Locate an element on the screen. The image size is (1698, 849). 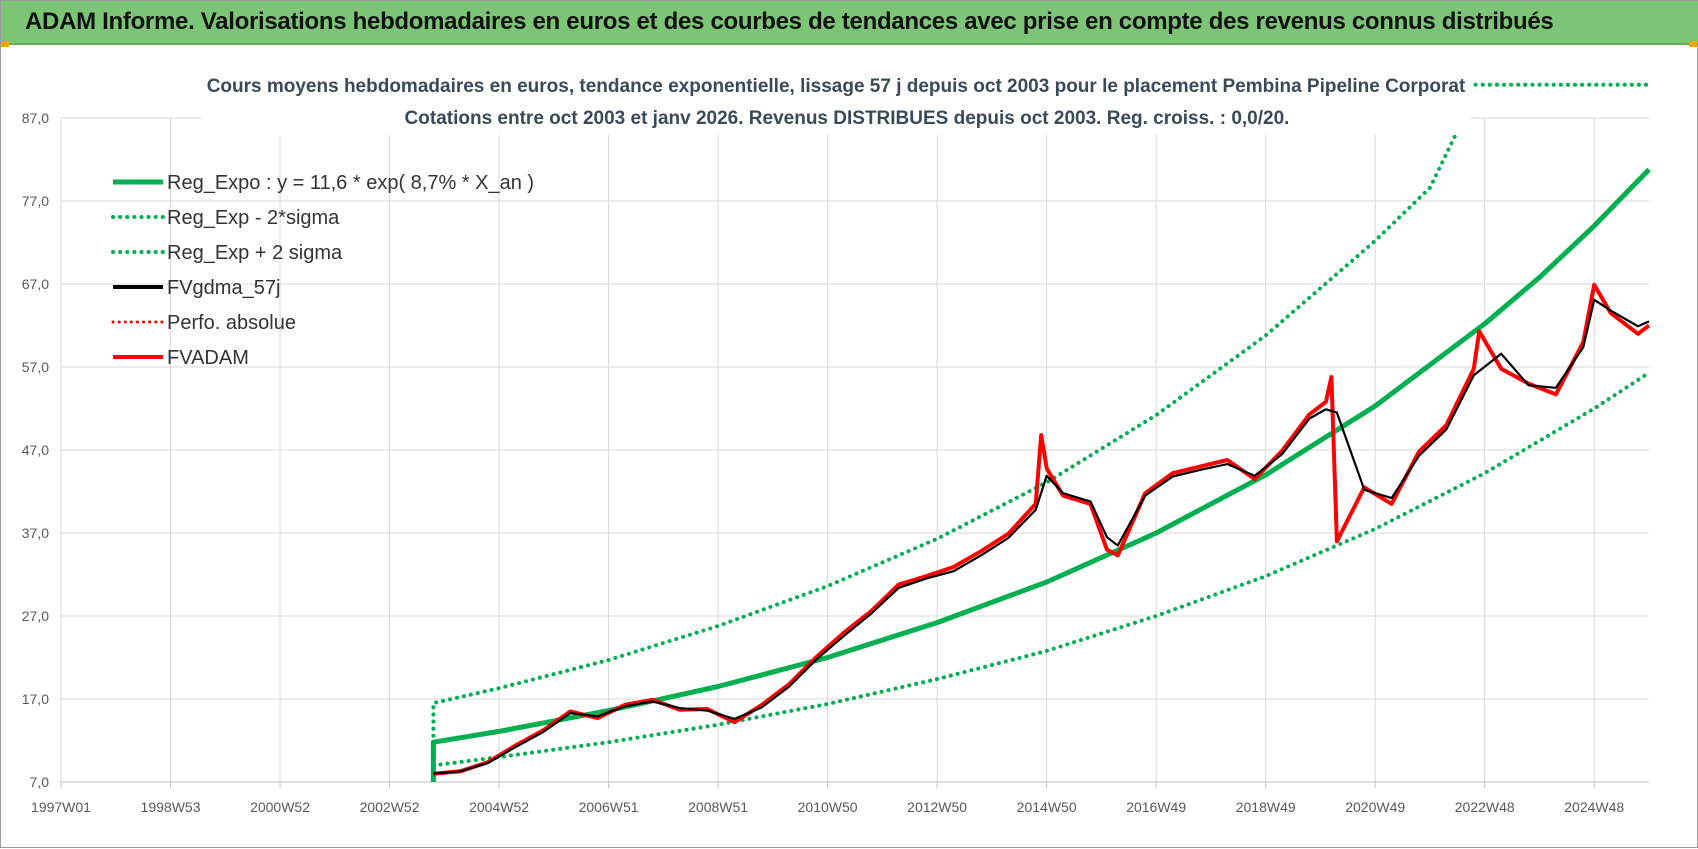
legend-label: Reg_Exp + 2 sigma is located at coordinates (255, 253).